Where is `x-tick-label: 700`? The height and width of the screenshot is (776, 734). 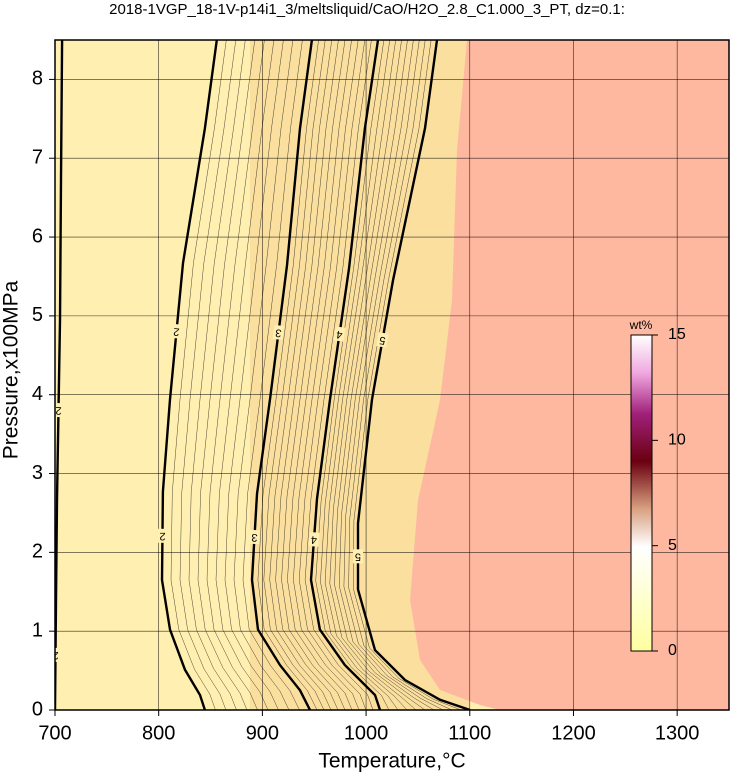
x-tick-label: 700 is located at coordinates (54, 733).